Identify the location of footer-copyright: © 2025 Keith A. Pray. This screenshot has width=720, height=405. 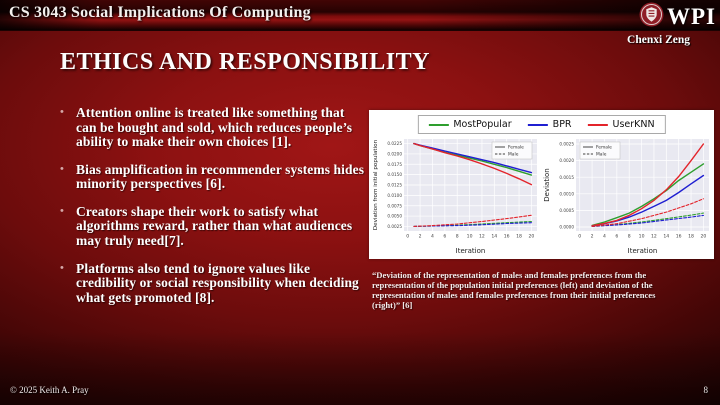
(49, 390).